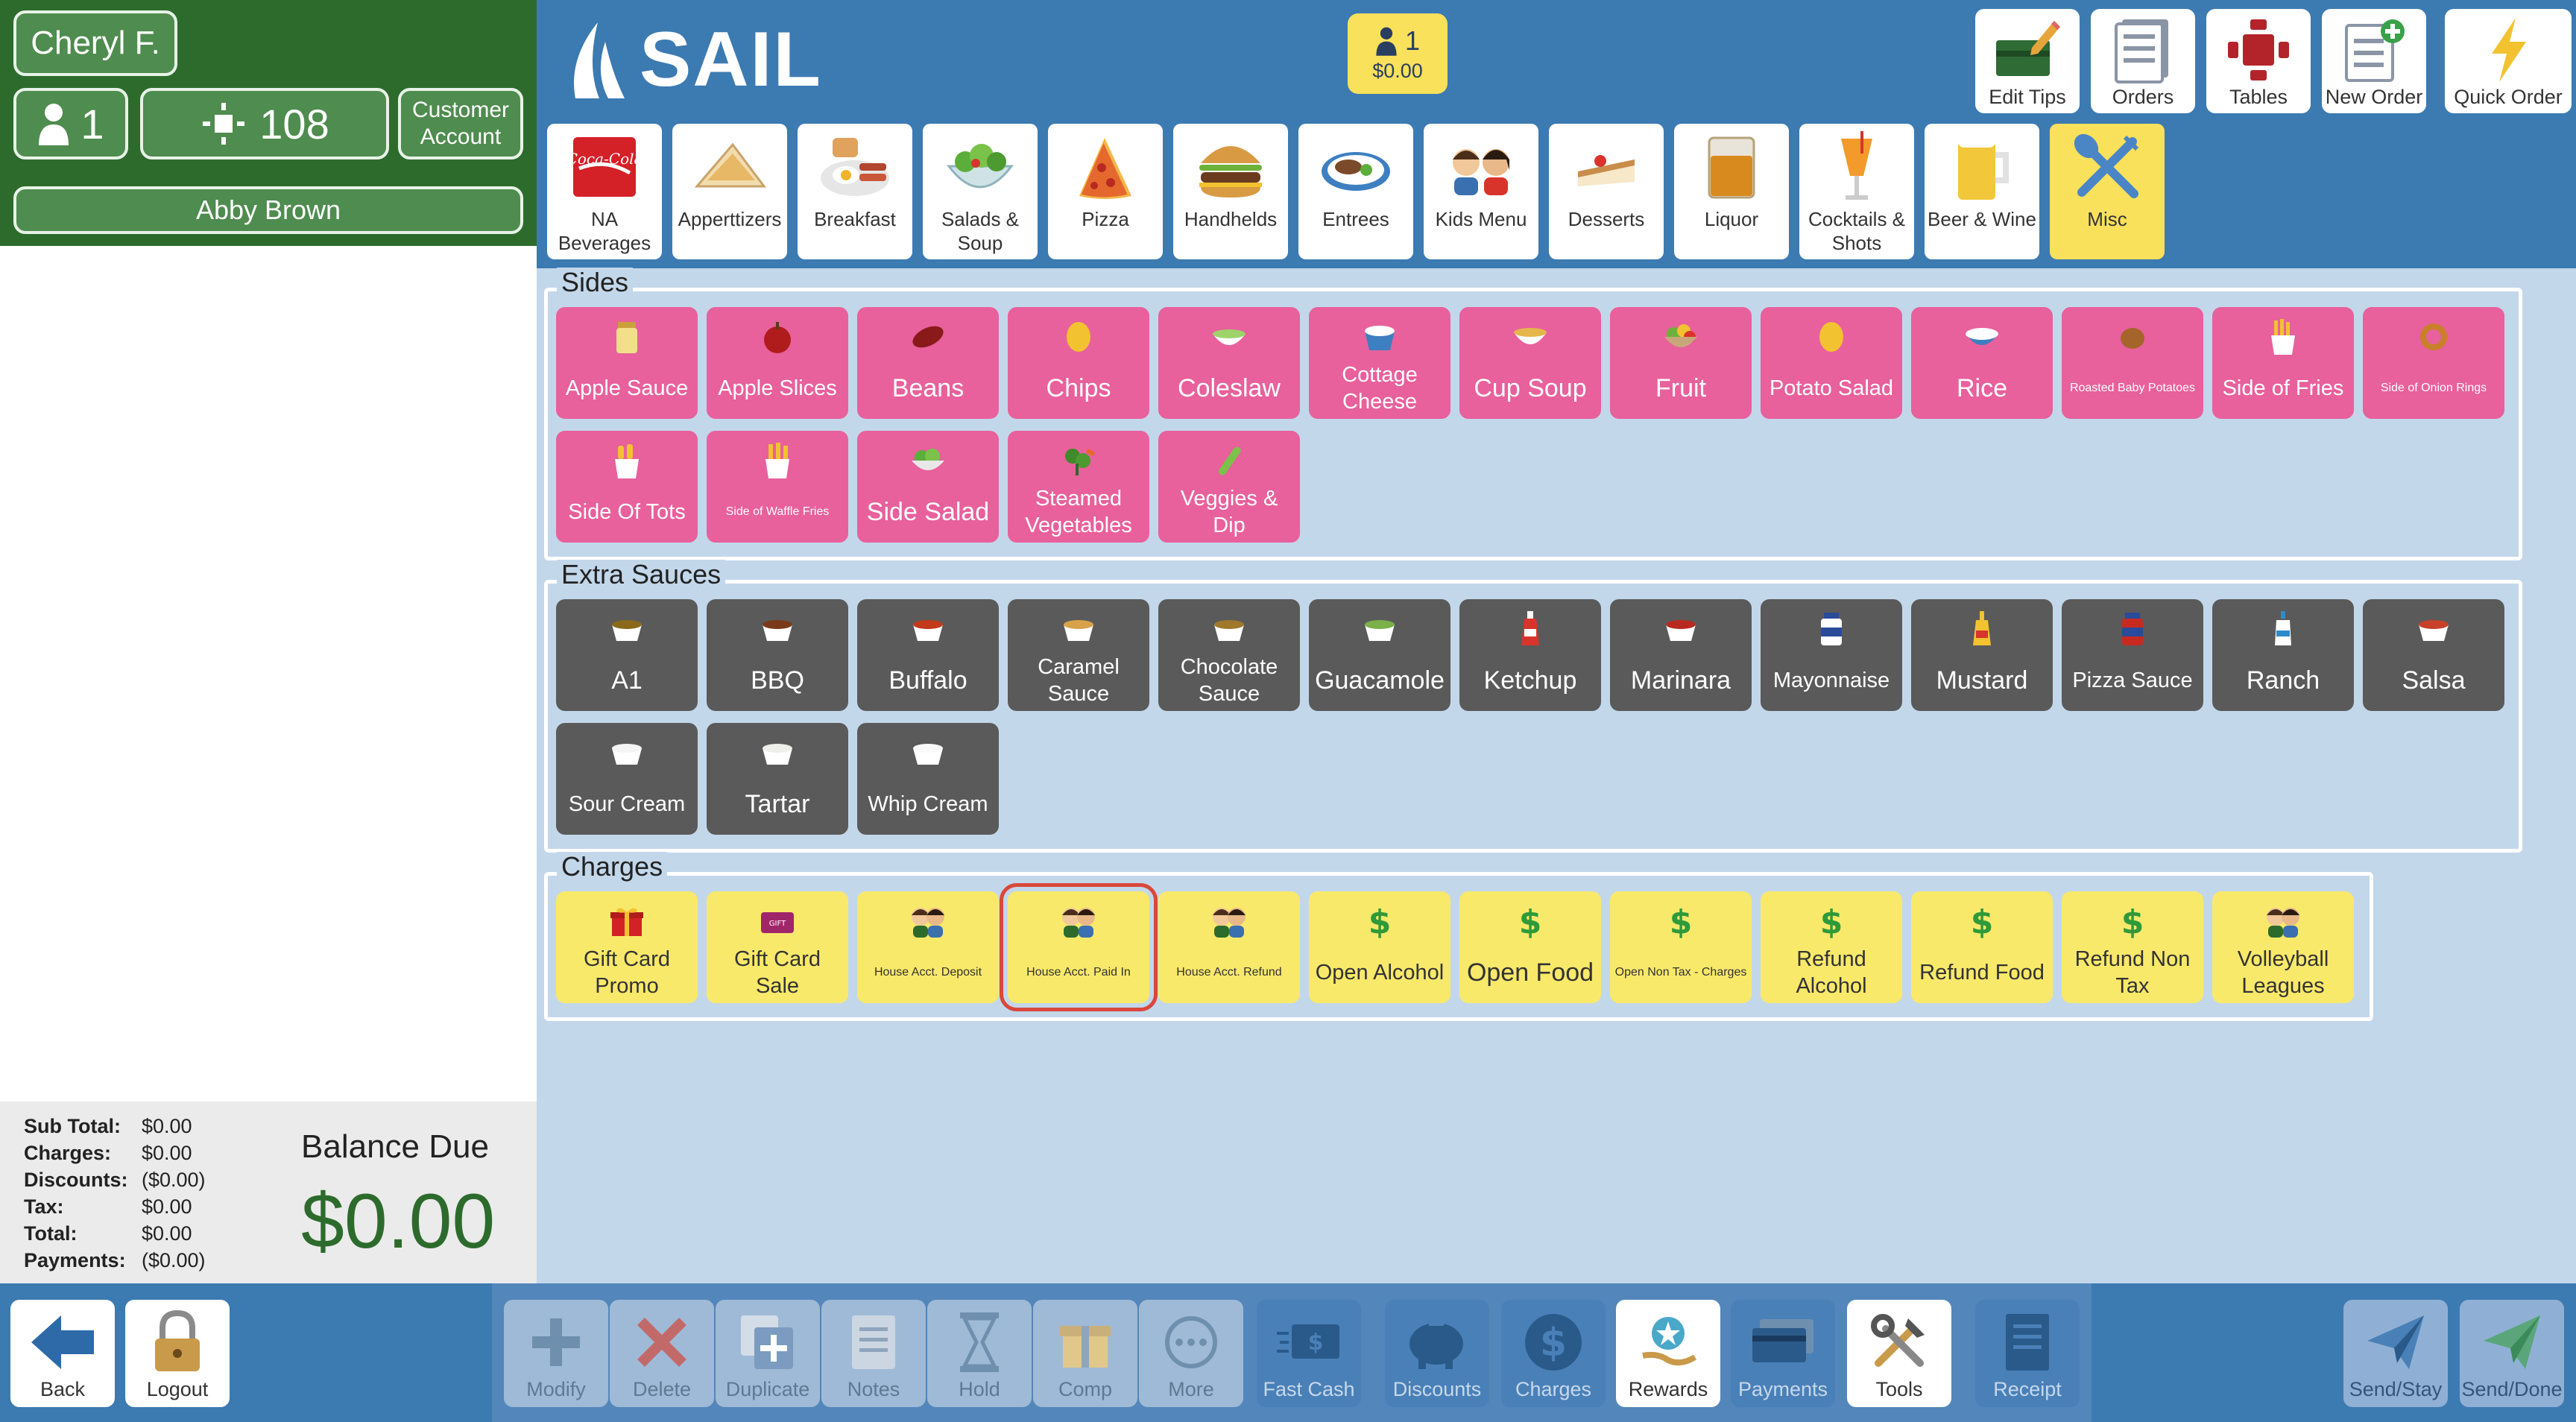  What do you see at coordinates (1857, 191) in the screenshot?
I see `category-cocktails-shots: Cocktails & Shots` at bounding box center [1857, 191].